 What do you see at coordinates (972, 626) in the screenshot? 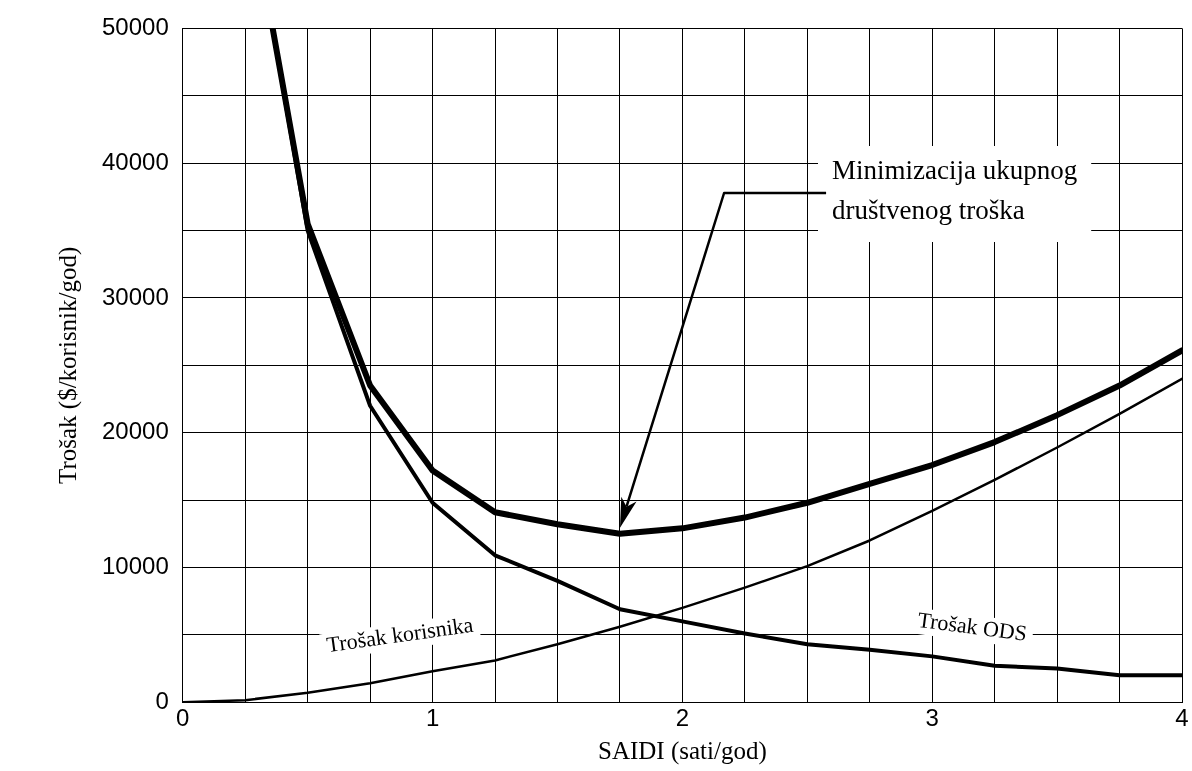
I see `text: Trošak ODS` at bounding box center [972, 626].